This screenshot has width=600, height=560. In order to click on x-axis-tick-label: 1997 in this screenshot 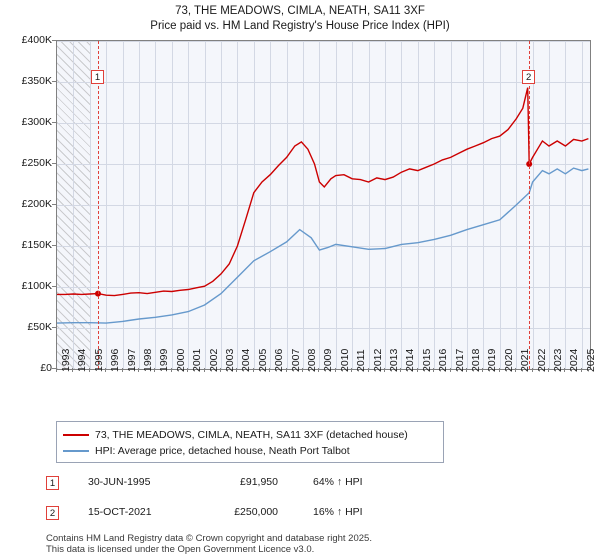, I will do `click(131, 360)`.